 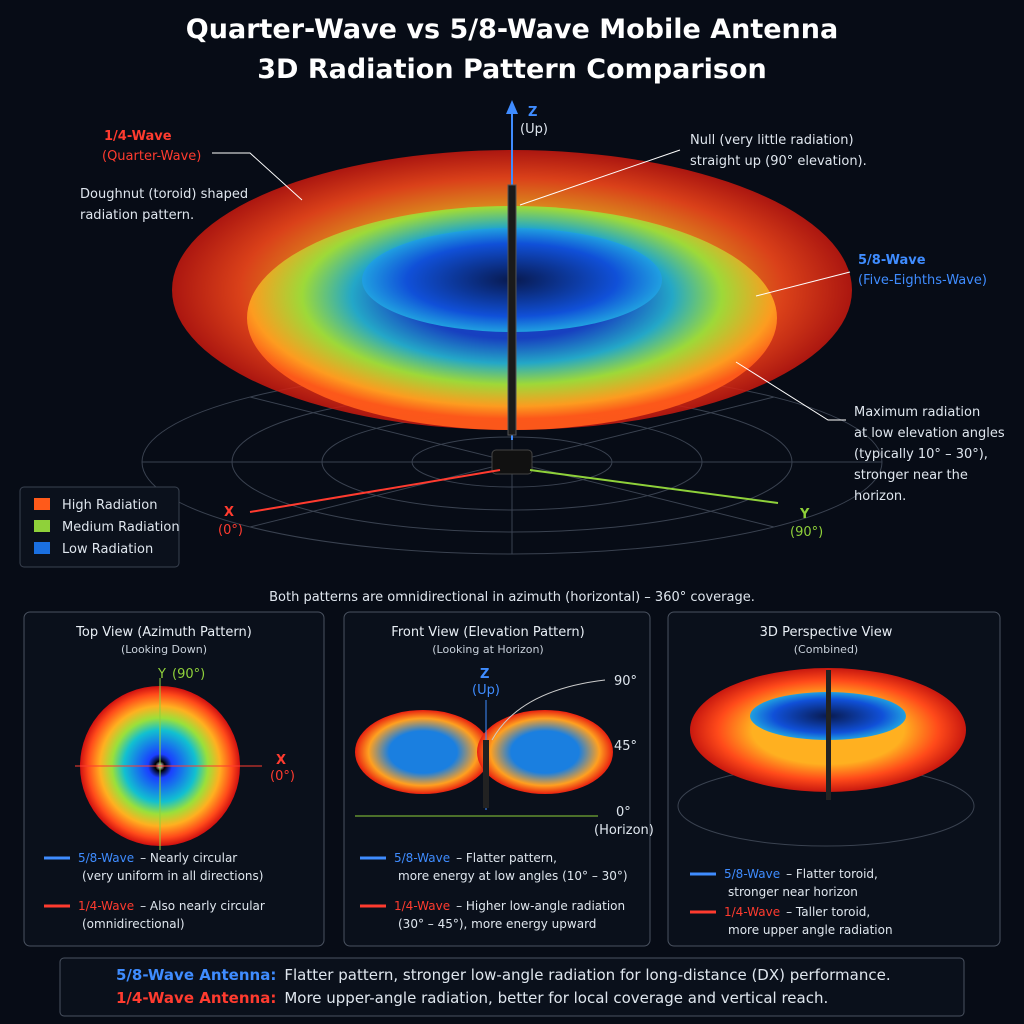 I want to click on item-line: 1/4-Wave – Higher low-angle radiation, so click(x=509, y=906).